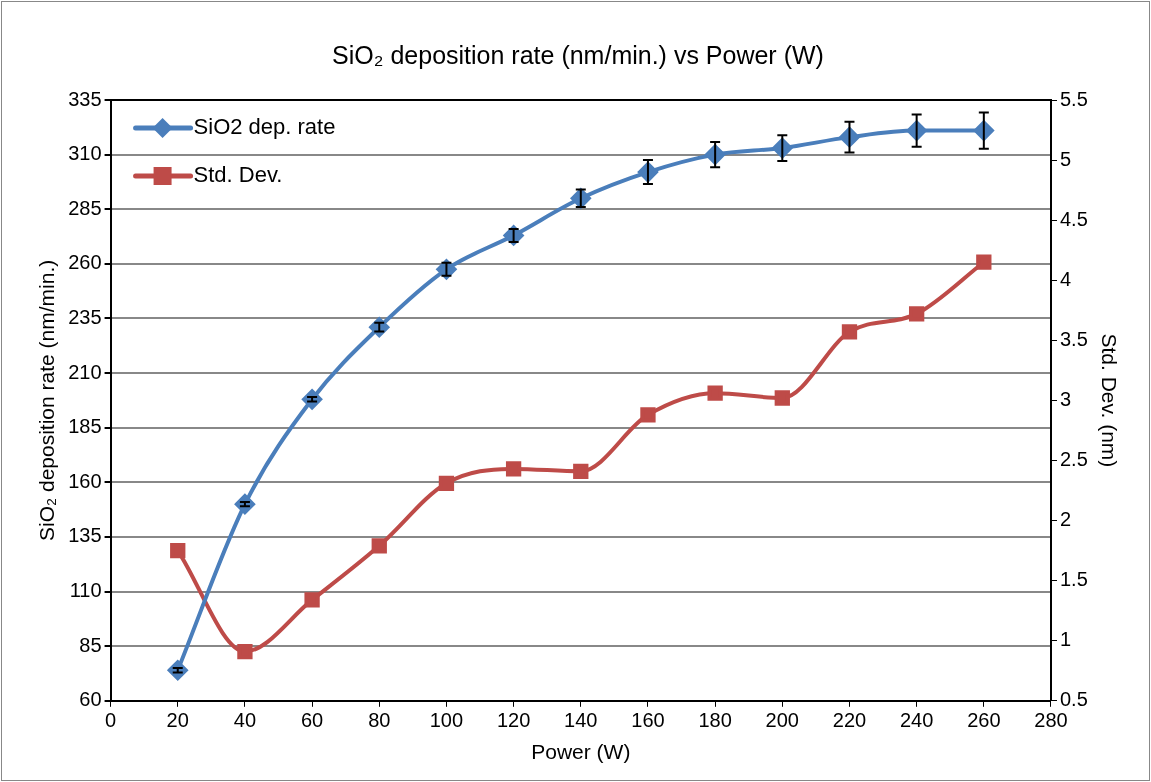 The width and height of the screenshot is (1151, 782). Describe the element at coordinates (581, 752) in the screenshot. I see `x-axis-title: Power (W)` at that location.